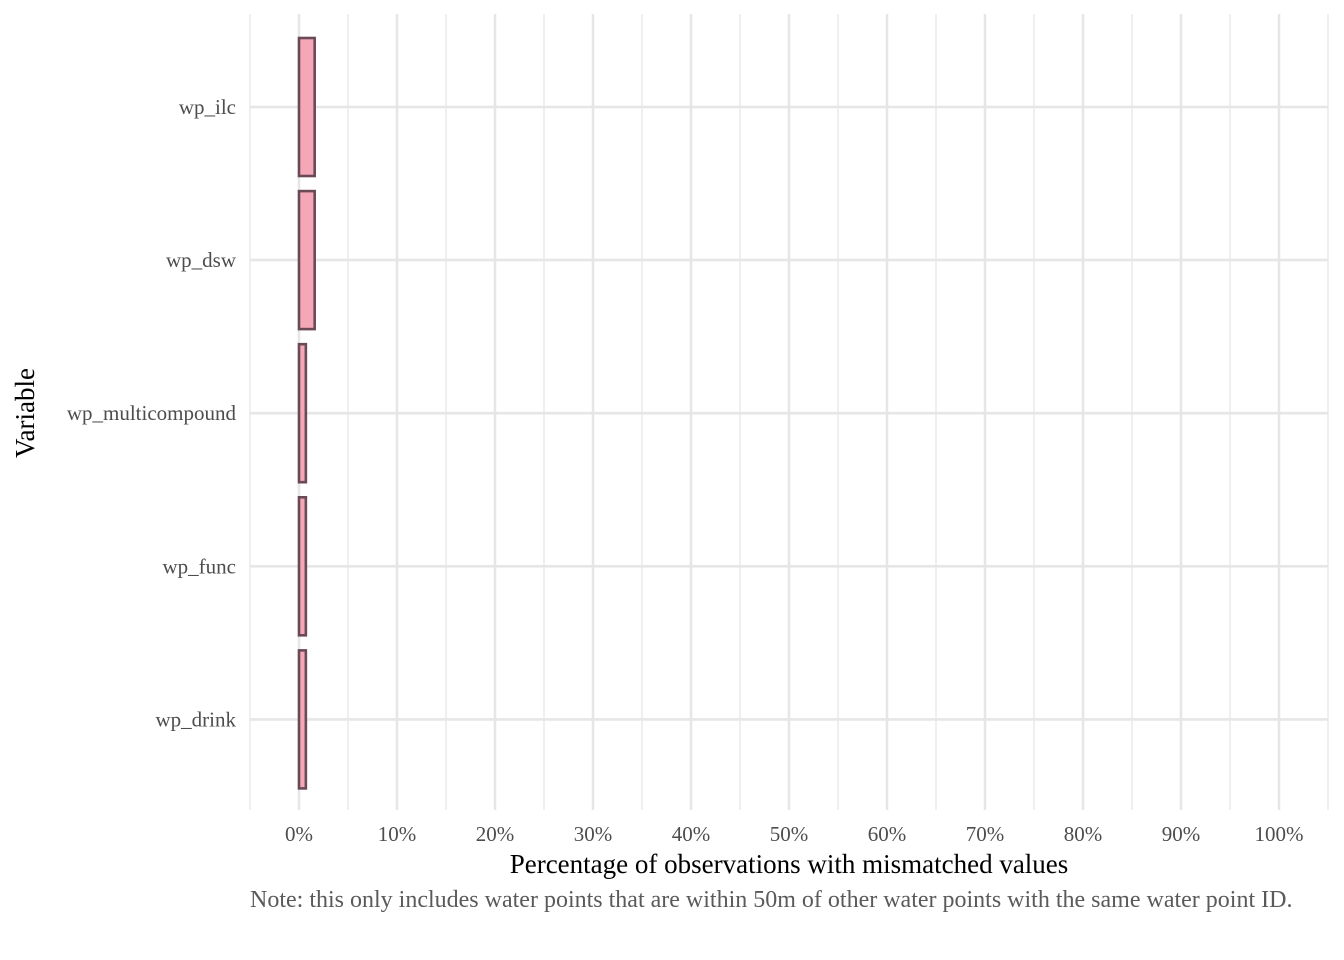 Image resolution: width=1344 pixels, height=960 pixels. Describe the element at coordinates (207, 107) in the screenshot. I see `y-tick-label: wp_ilc` at that location.